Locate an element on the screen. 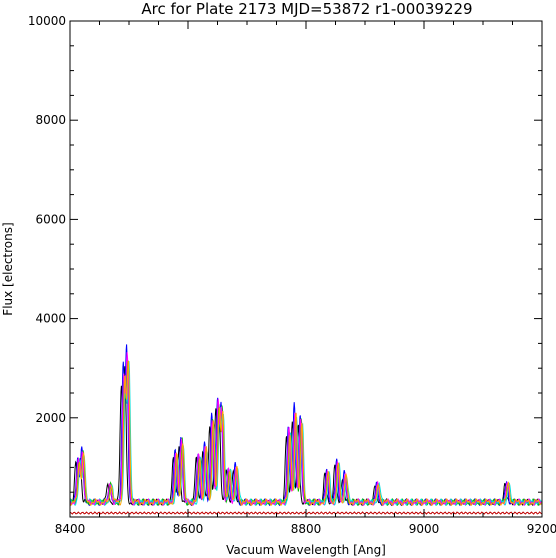 Image resolution: width=556 pixels, height=558 pixels. y-axis-label: Flux [electrons] is located at coordinates (8, 268).